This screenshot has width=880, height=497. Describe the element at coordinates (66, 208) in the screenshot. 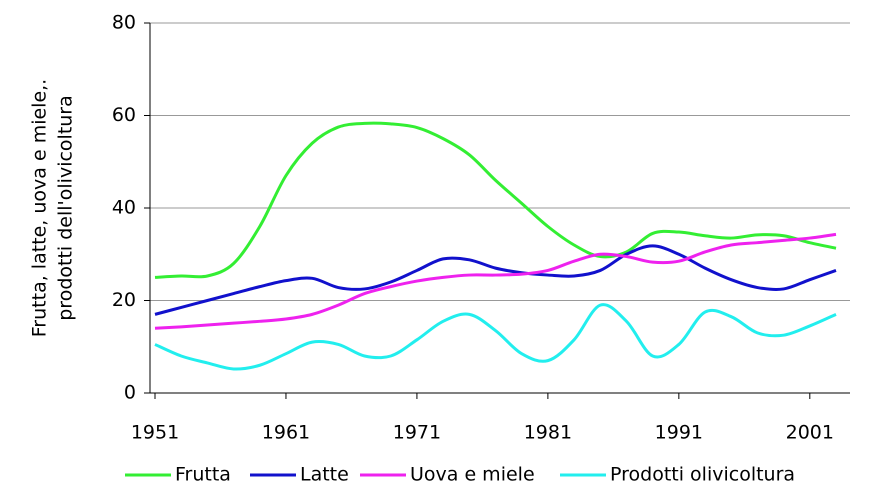

I see `y-axis-label: prodotti dell'olivicoltura` at that location.